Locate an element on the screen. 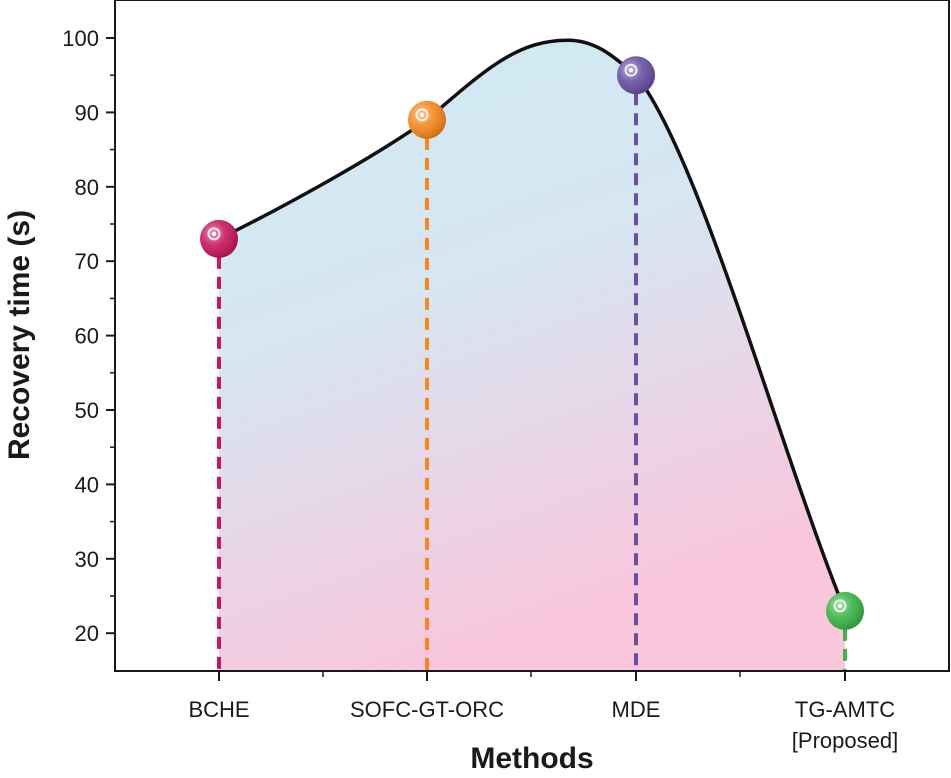 This screenshot has height=778, width=951. x-axis: BCHE SOFC-GT-ORC MDE TG-AMTC [Proposed] is located at coordinates (543, 712).